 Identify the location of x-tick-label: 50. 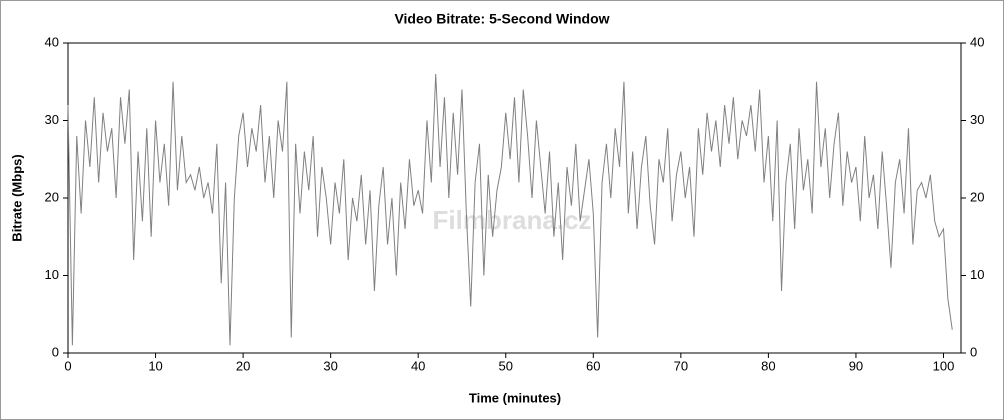
(506, 365).